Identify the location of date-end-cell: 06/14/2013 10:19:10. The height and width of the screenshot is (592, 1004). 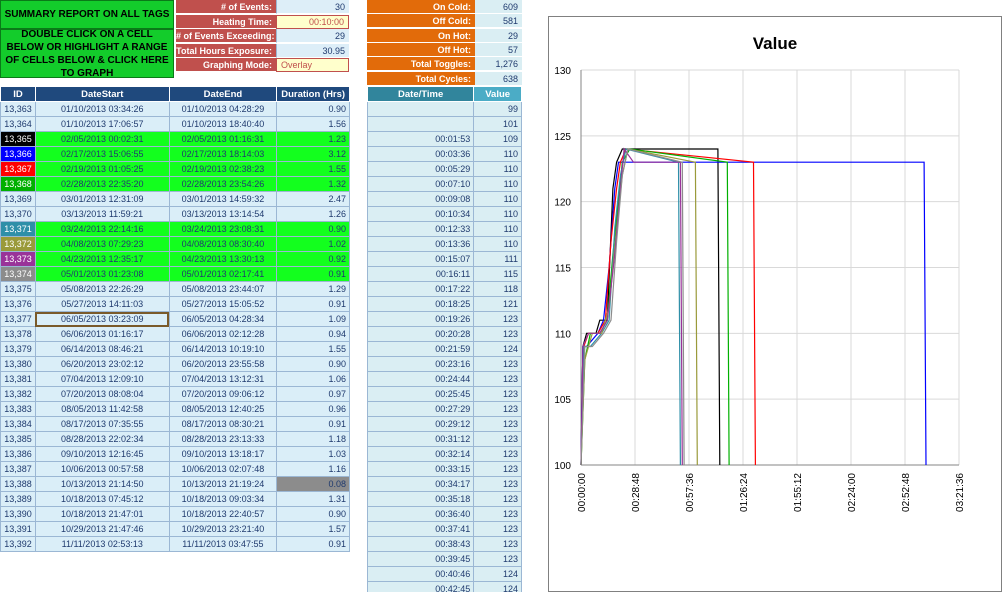
(223, 349).